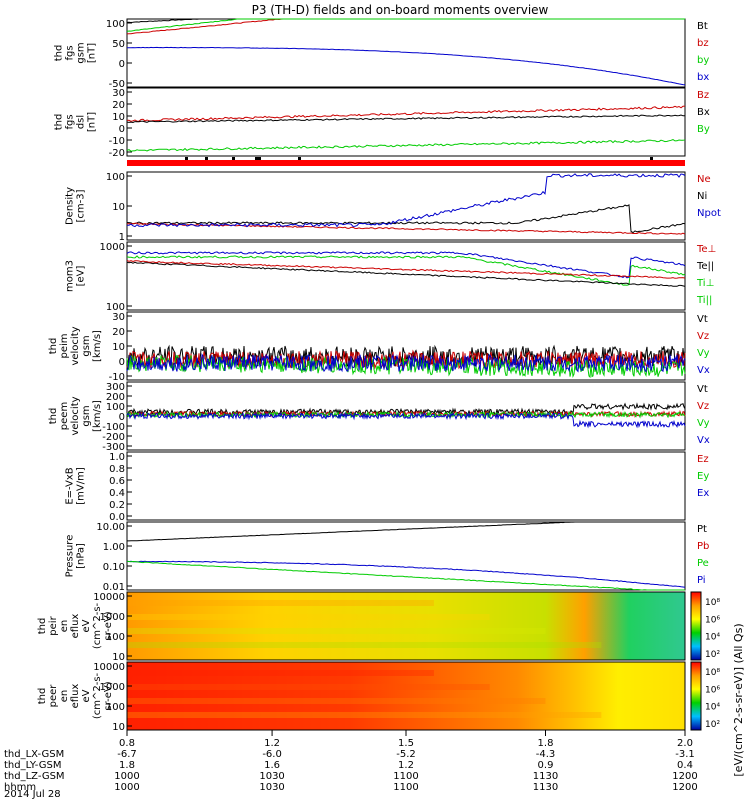  Describe the element at coordinates (76, 556) in the screenshot. I see `y-axis-label: Pressure[nPa]` at that location.